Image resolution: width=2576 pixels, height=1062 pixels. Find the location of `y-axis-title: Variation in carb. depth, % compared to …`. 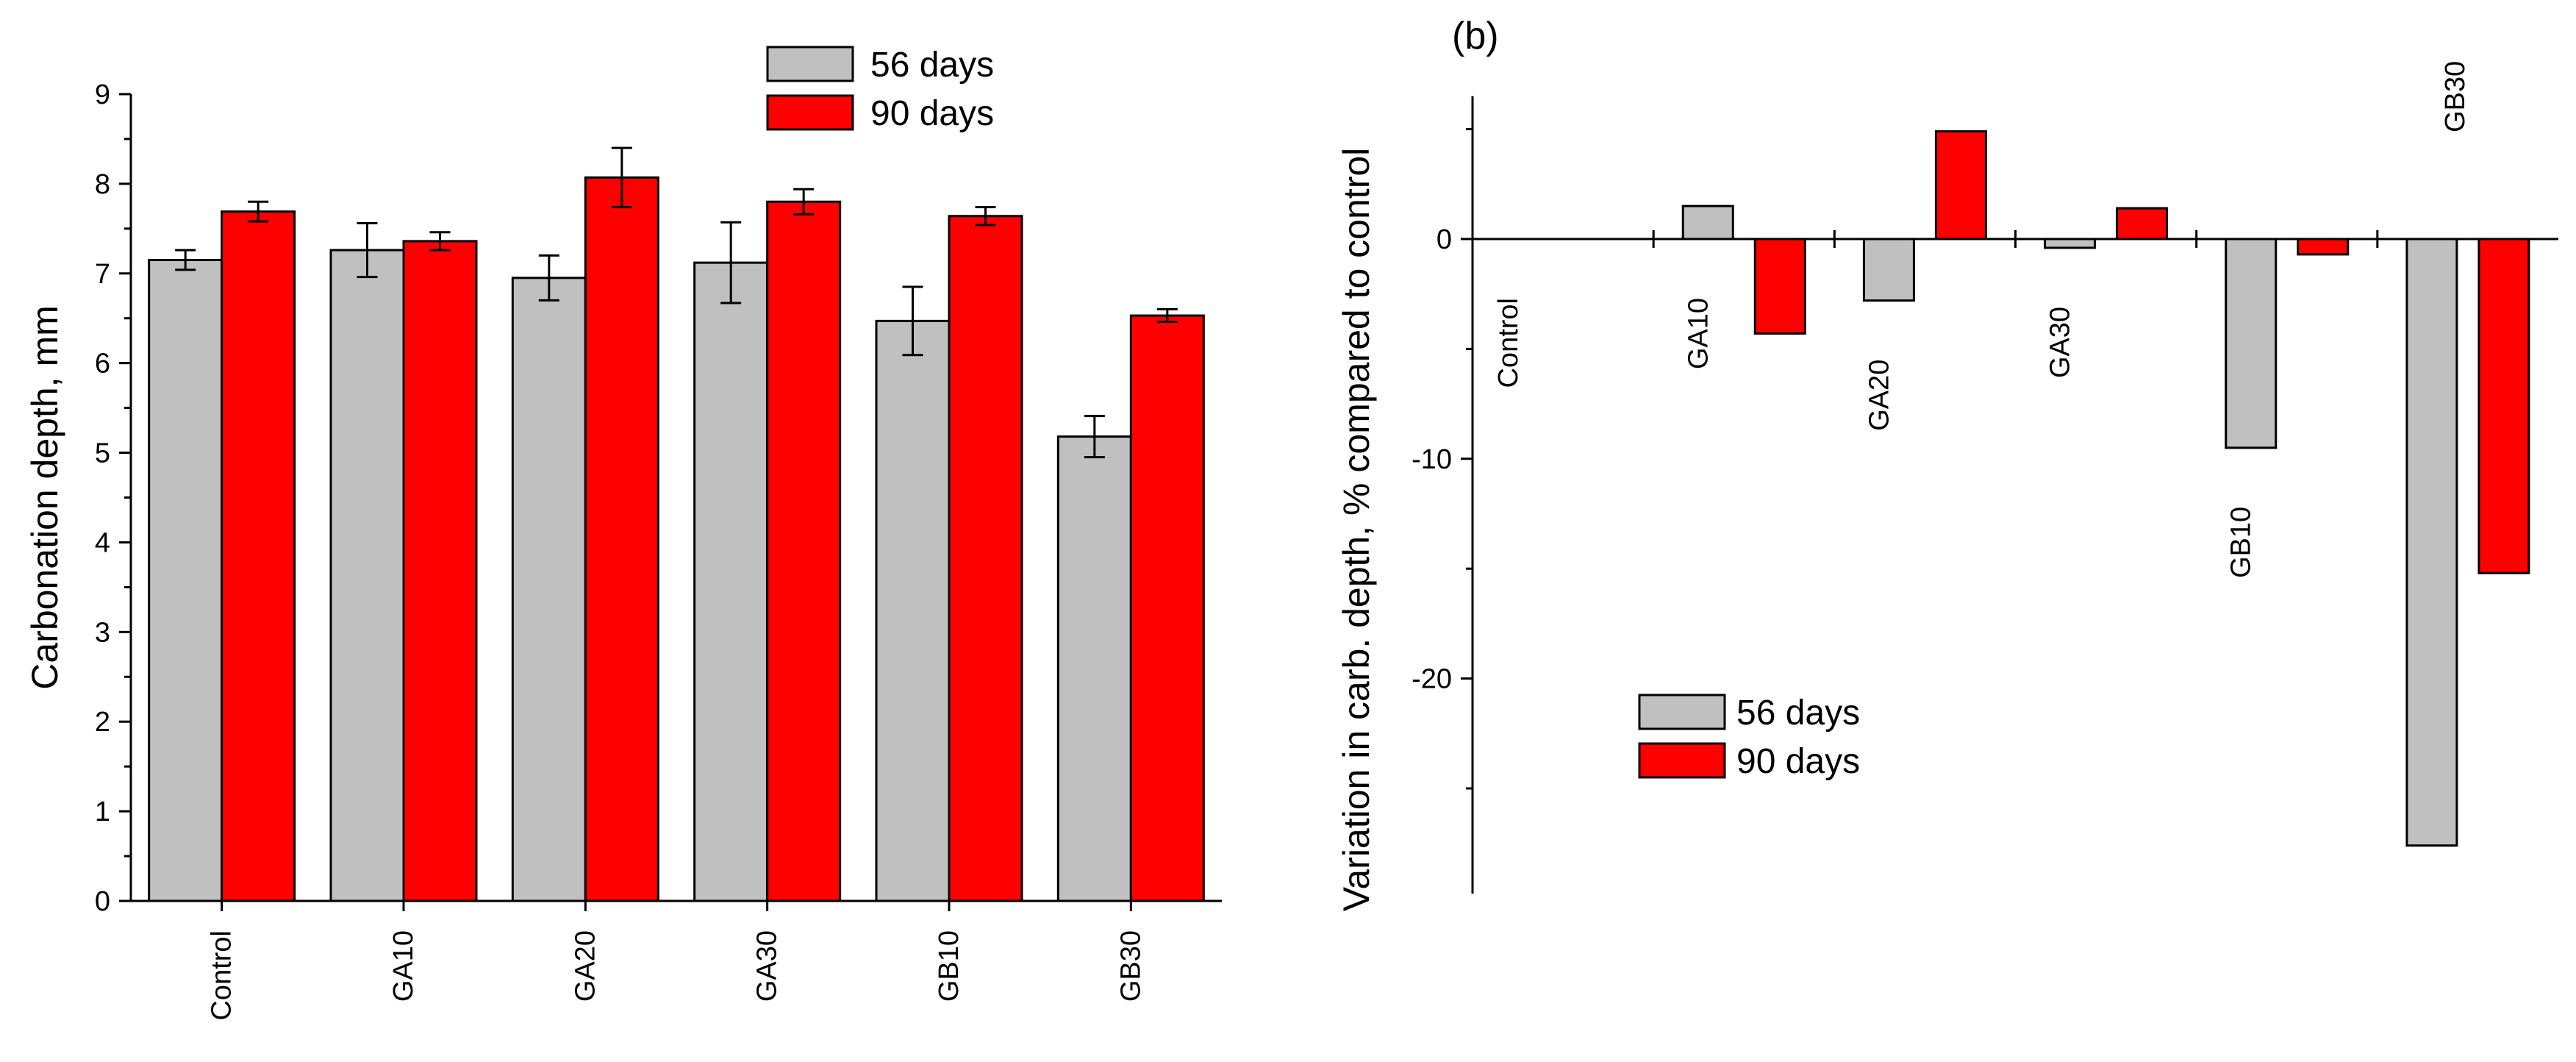

y-axis-title: Variation in carb. depth, % compared to … is located at coordinates (1356, 530).